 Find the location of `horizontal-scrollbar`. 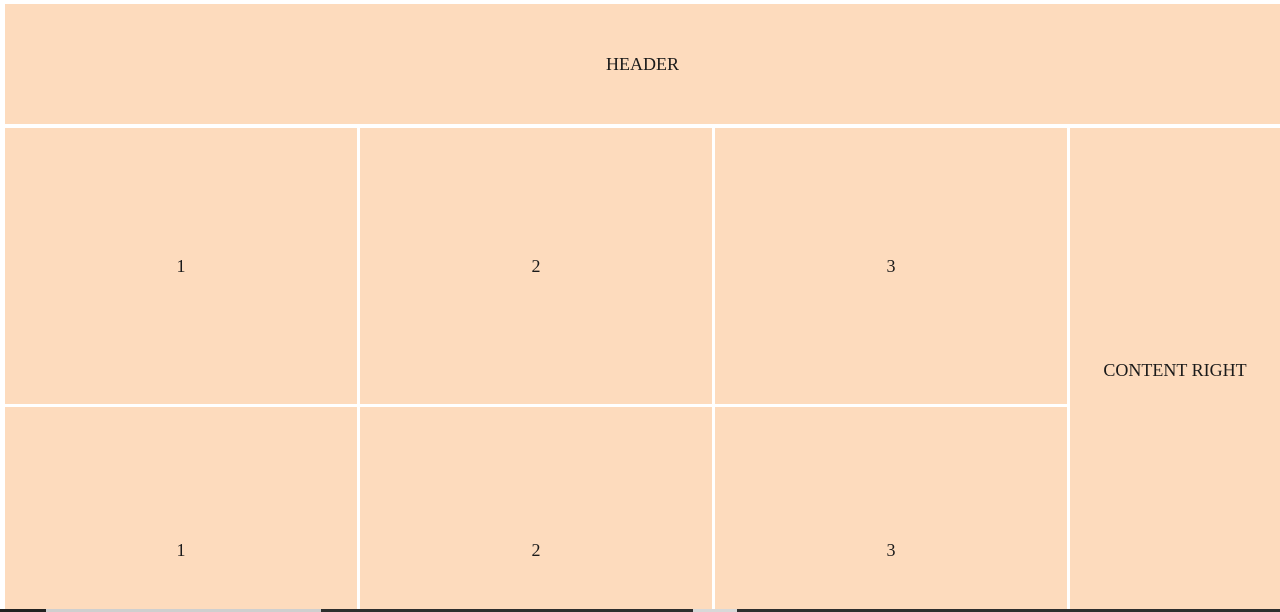

horizontal-scrollbar is located at coordinates (640, 610).